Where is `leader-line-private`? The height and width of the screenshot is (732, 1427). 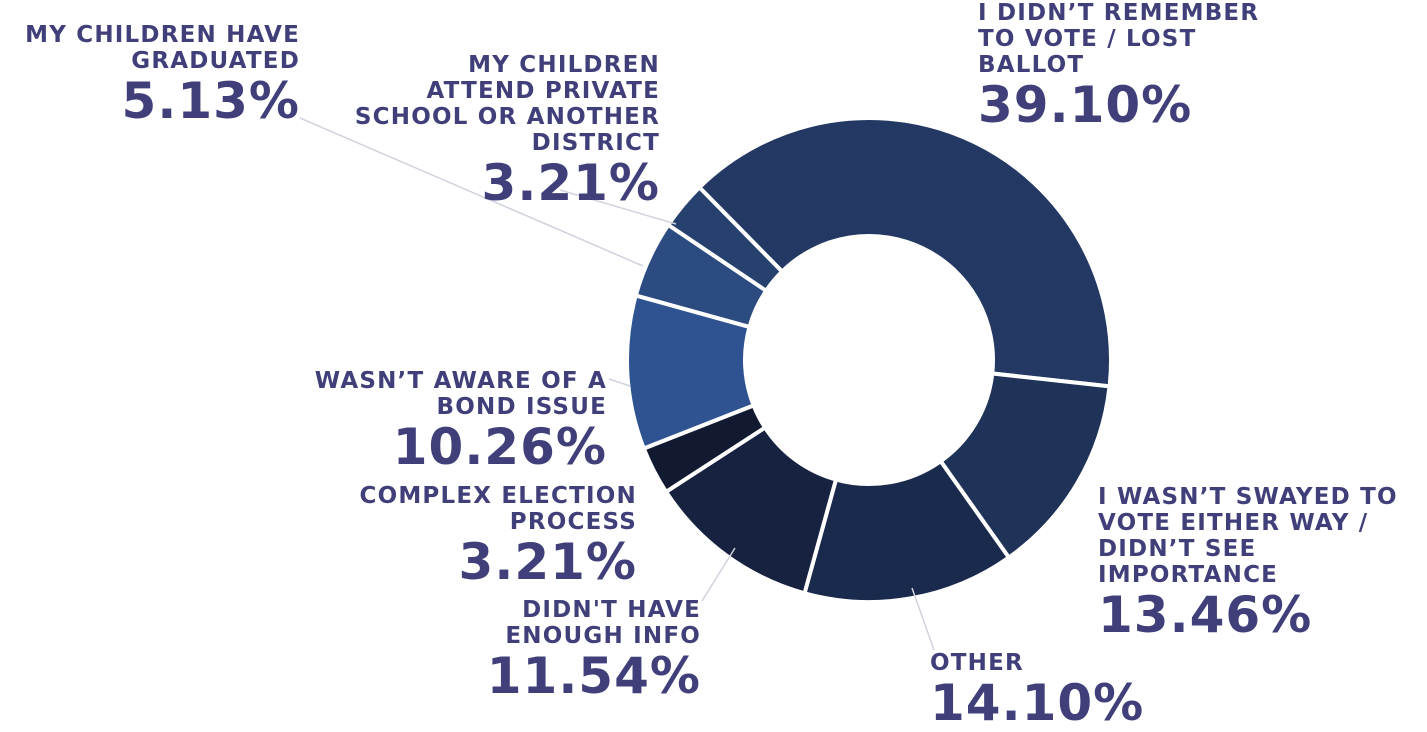
leader-line-private is located at coordinates (618, 207).